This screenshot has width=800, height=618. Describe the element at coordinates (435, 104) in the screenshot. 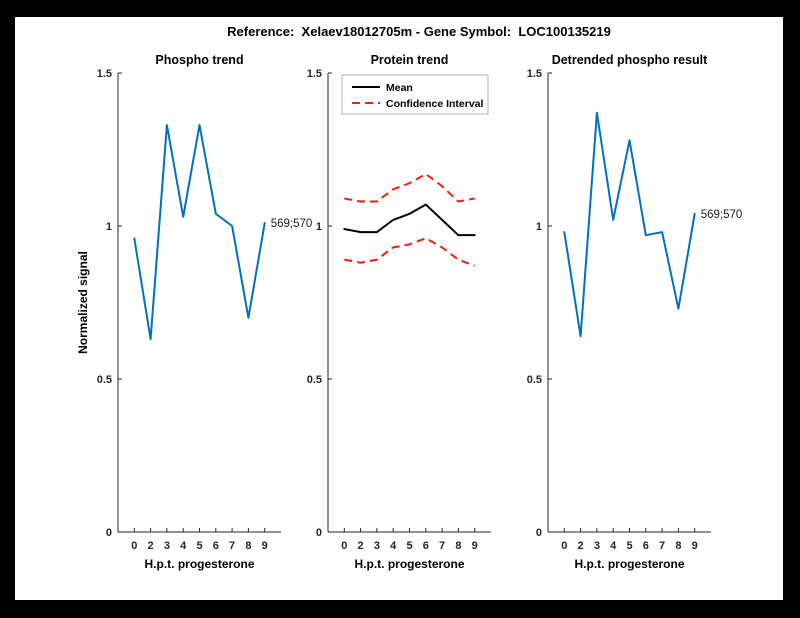

I see `legend-label: Confidence Interval` at that location.